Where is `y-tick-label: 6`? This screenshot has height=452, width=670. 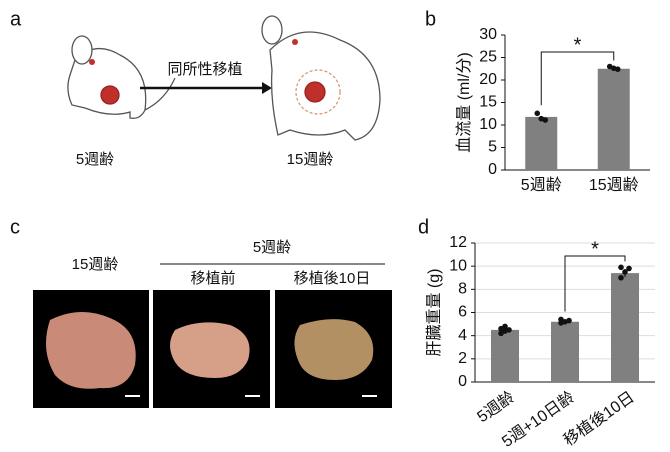
y-tick-label: 6 is located at coordinates (462, 312).